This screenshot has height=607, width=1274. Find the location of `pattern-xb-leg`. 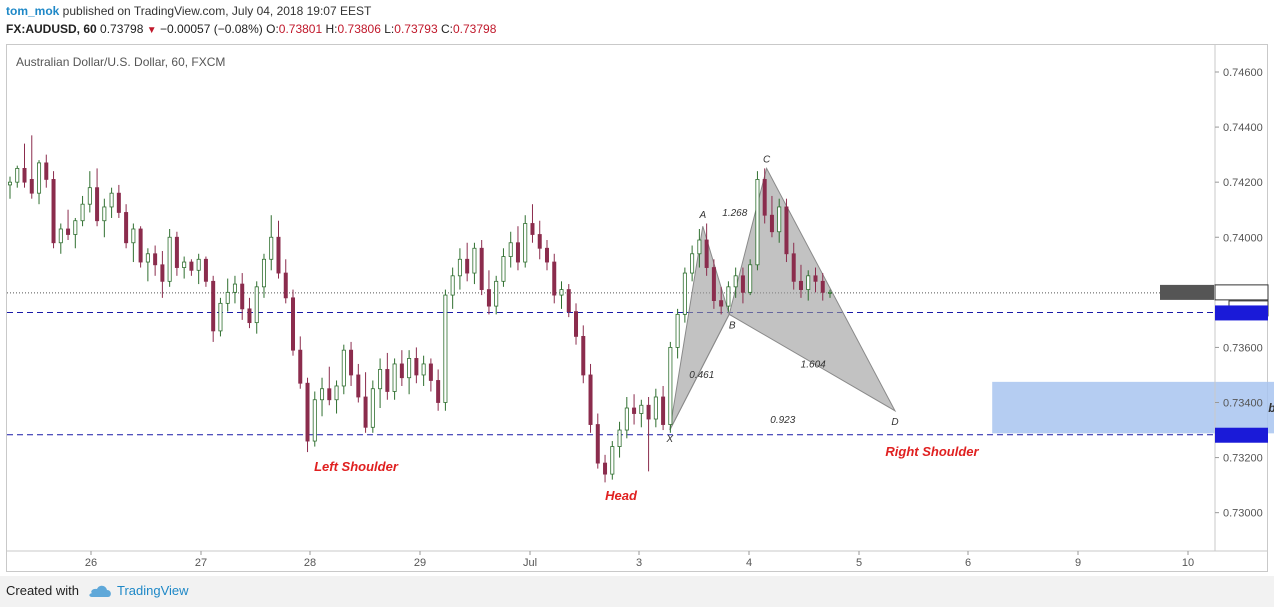

pattern-xb-leg is located at coordinates (699, 372).